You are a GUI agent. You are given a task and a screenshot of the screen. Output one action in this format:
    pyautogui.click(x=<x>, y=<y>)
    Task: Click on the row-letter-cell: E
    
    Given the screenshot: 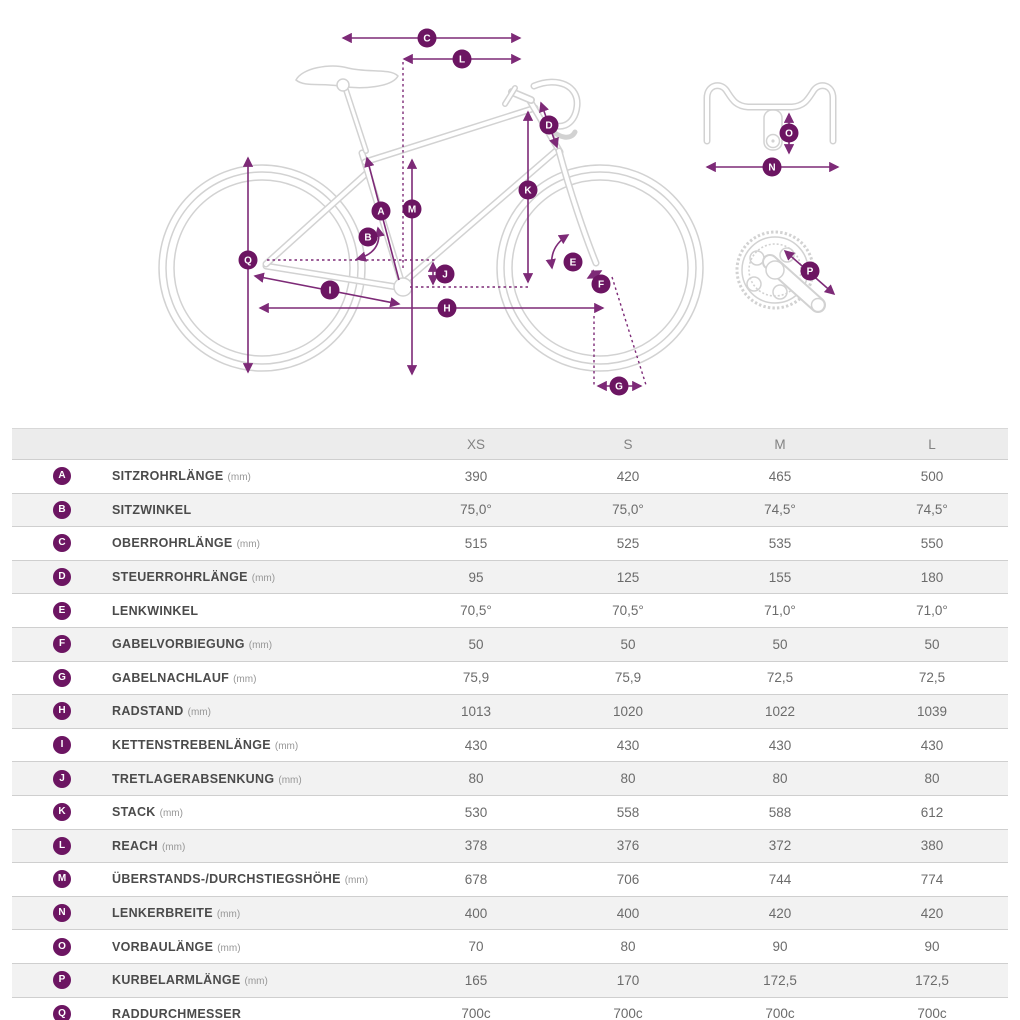 What is the action you would take?
    pyautogui.click(x=62, y=610)
    